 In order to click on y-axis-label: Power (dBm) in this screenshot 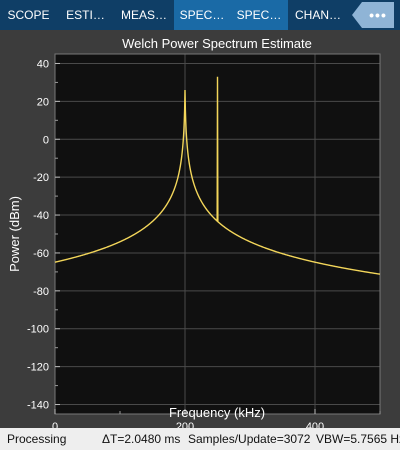, I will do `click(14, 234)`.